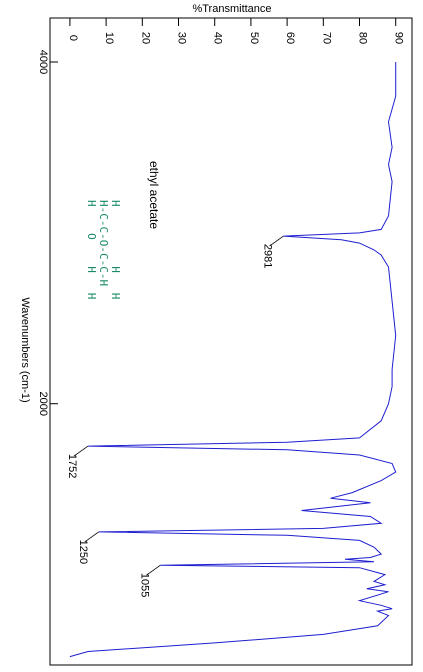  What do you see at coordinates (103, 243) in the screenshot?
I see `structure-line: H-C-C-O-C-C-H` at bounding box center [103, 243].